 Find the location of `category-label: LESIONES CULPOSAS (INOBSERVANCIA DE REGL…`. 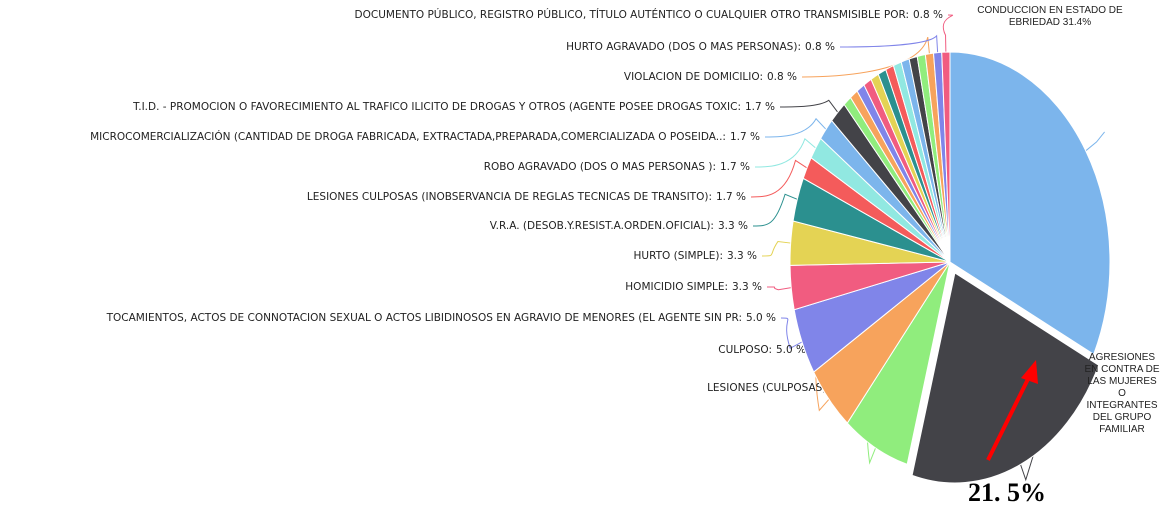

category-label: LESIONES CULPOSAS (INOBSERVANCIA DE REGL… is located at coordinates (509, 197).